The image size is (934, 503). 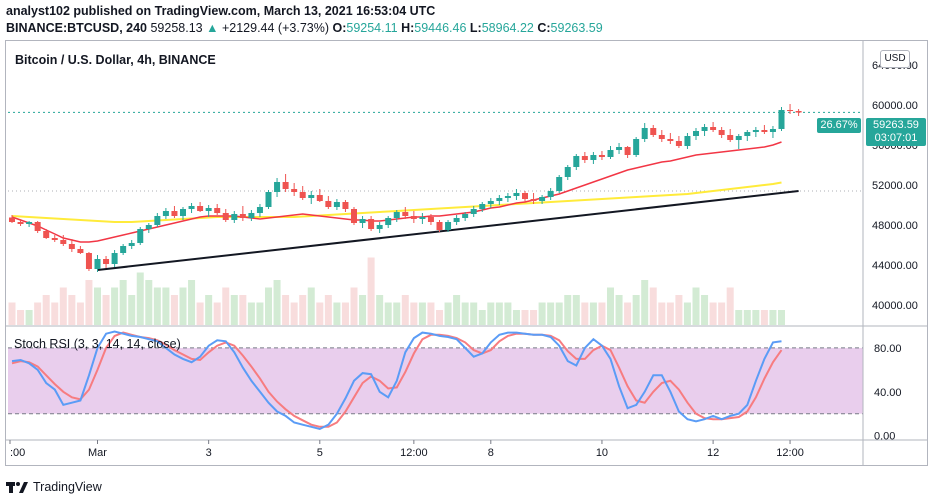 What do you see at coordinates (491, 453) in the screenshot?
I see `time-tick-label: 8` at bounding box center [491, 453].